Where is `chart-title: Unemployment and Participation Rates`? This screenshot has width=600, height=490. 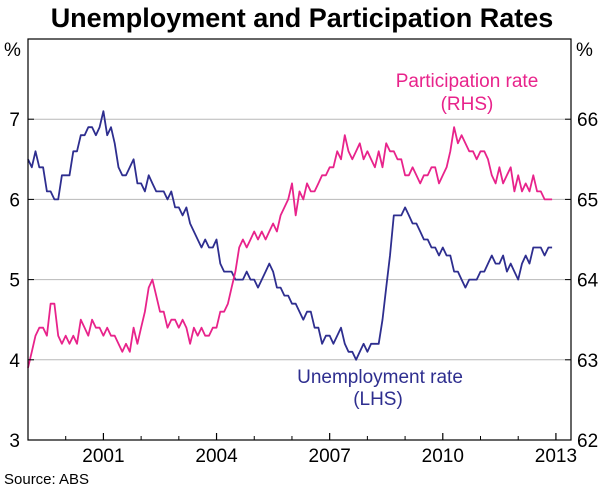 chart-title: Unemployment and Participation Rates is located at coordinates (302, 18).